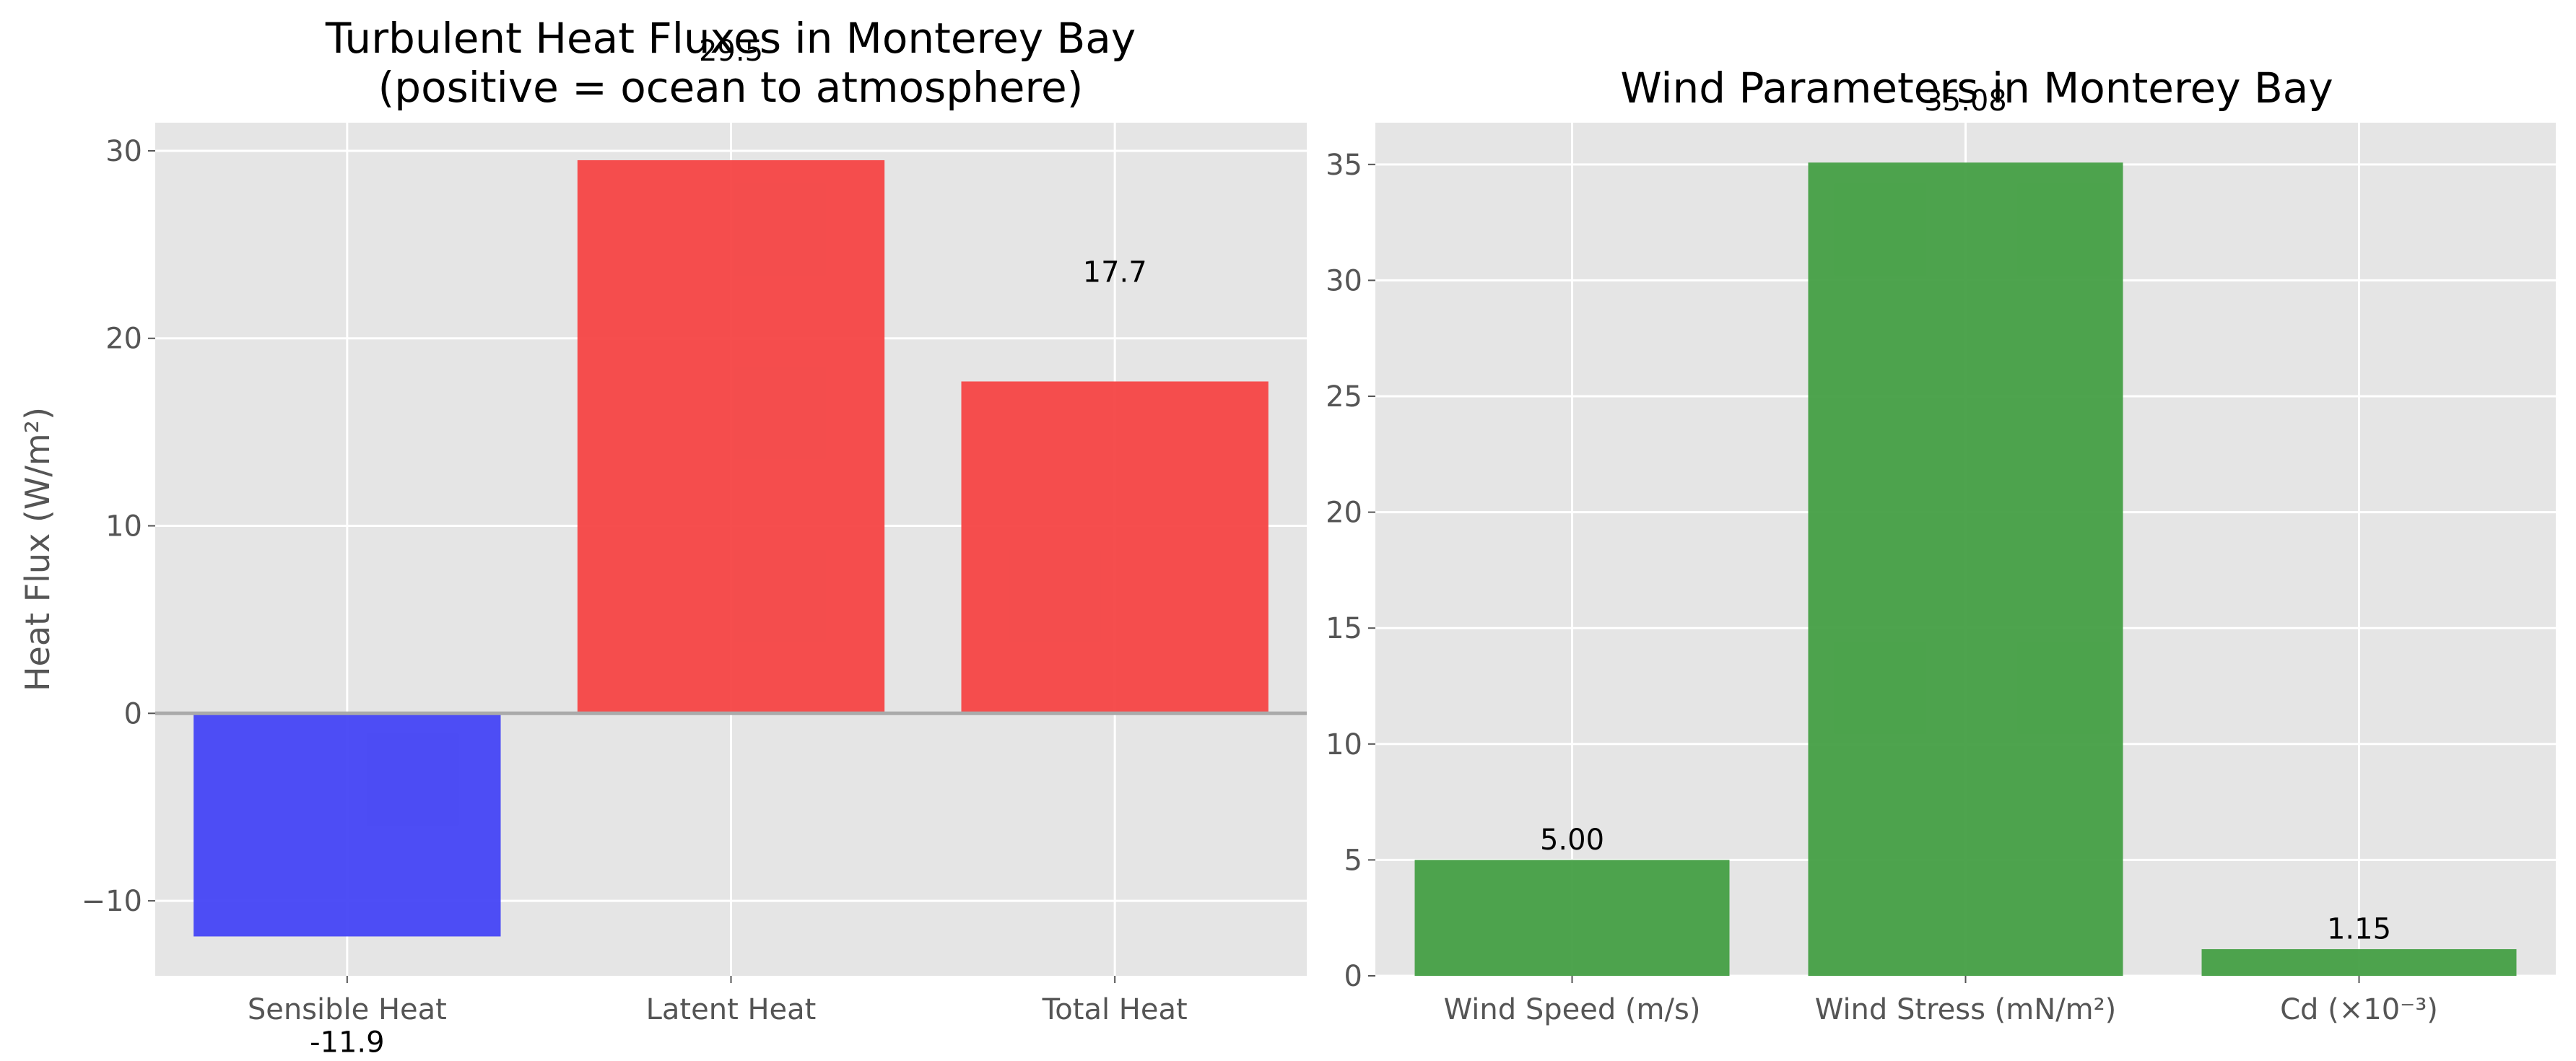 The width and height of the screenshot is (2576, 1061). I want to click on data-label: 35.08, so click(1965, 101).